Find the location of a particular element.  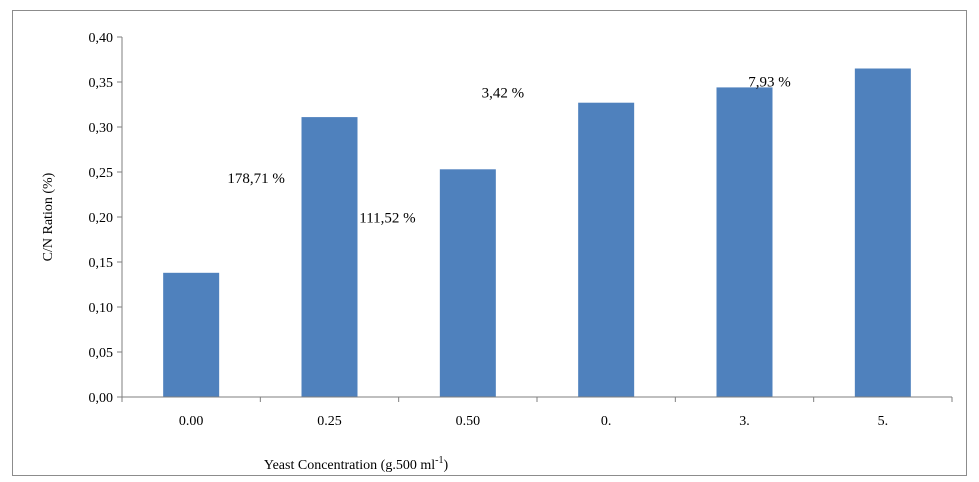

data-annotation: 7,93 % is located at coordinates (769, 83).